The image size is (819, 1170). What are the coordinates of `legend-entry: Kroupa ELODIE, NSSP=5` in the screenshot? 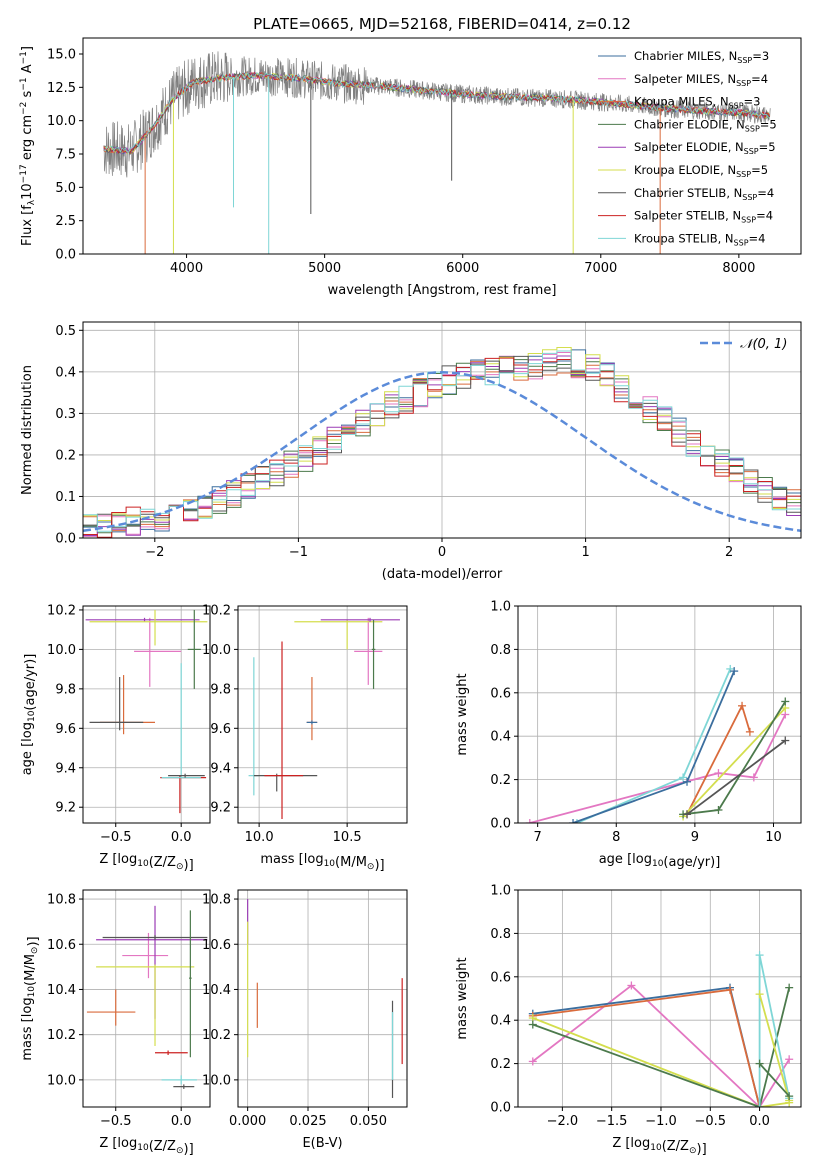 It's located at (701, 171).